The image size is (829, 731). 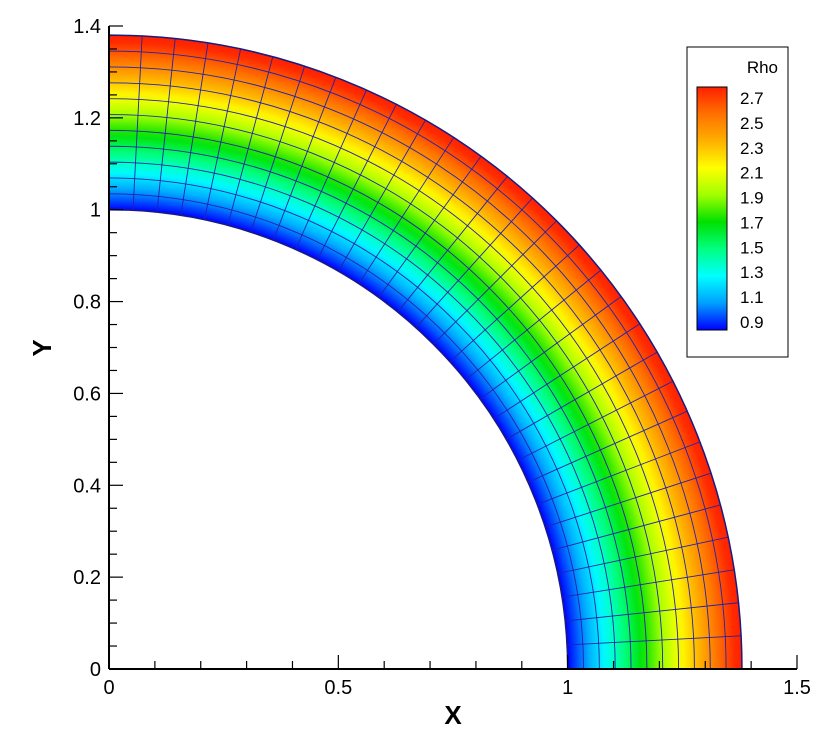 What do you see at coordinates (87, 486) in the screenshot?
I see `y-tick-label: 0.4` at bounding box center [87, 486].